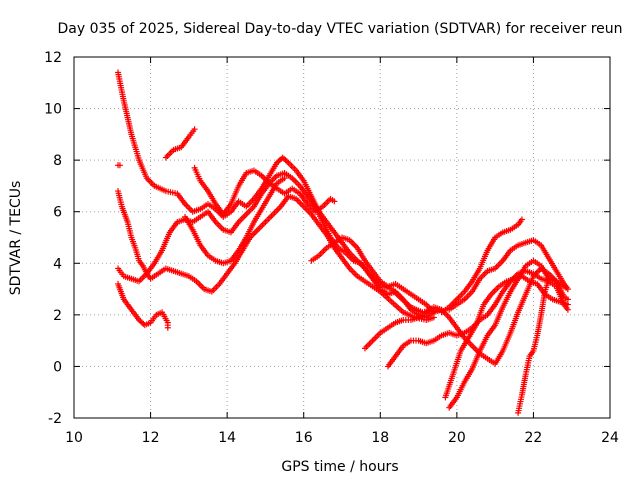  What do you see at coordinates (57, 264) in the screenshot?
I see `y-tick-label: 4` at bounding box center [57, 264].